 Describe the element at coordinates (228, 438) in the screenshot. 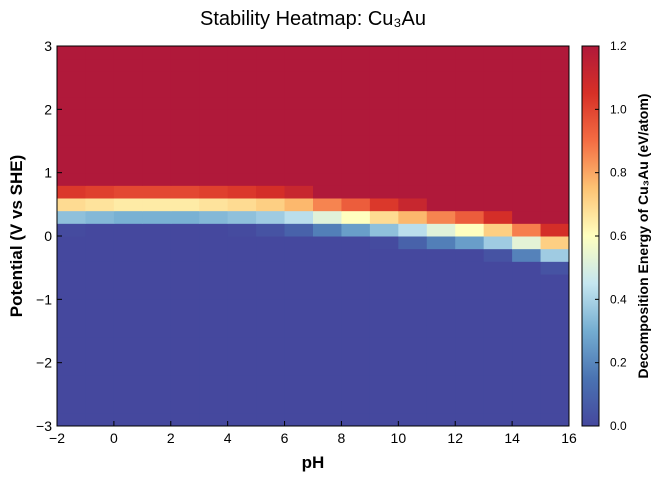

I see `x-tick-label: 4` at that location.